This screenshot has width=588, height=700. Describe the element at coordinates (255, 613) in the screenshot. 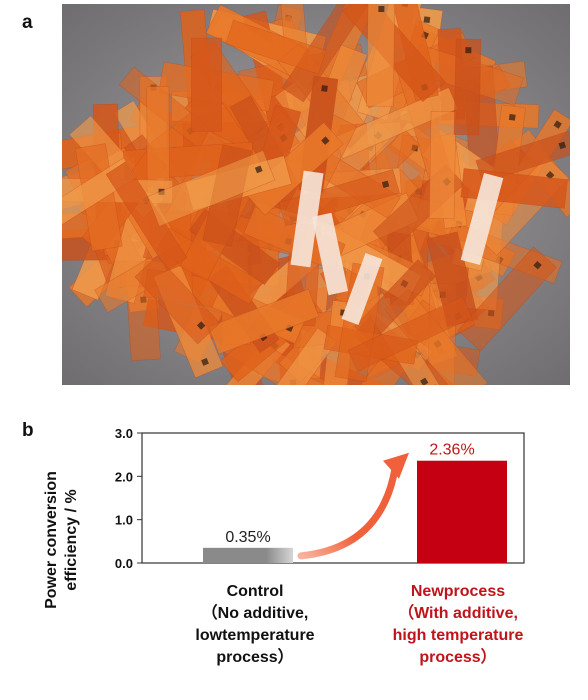

I see `category-label-control-line2: （No additive,` at that location.